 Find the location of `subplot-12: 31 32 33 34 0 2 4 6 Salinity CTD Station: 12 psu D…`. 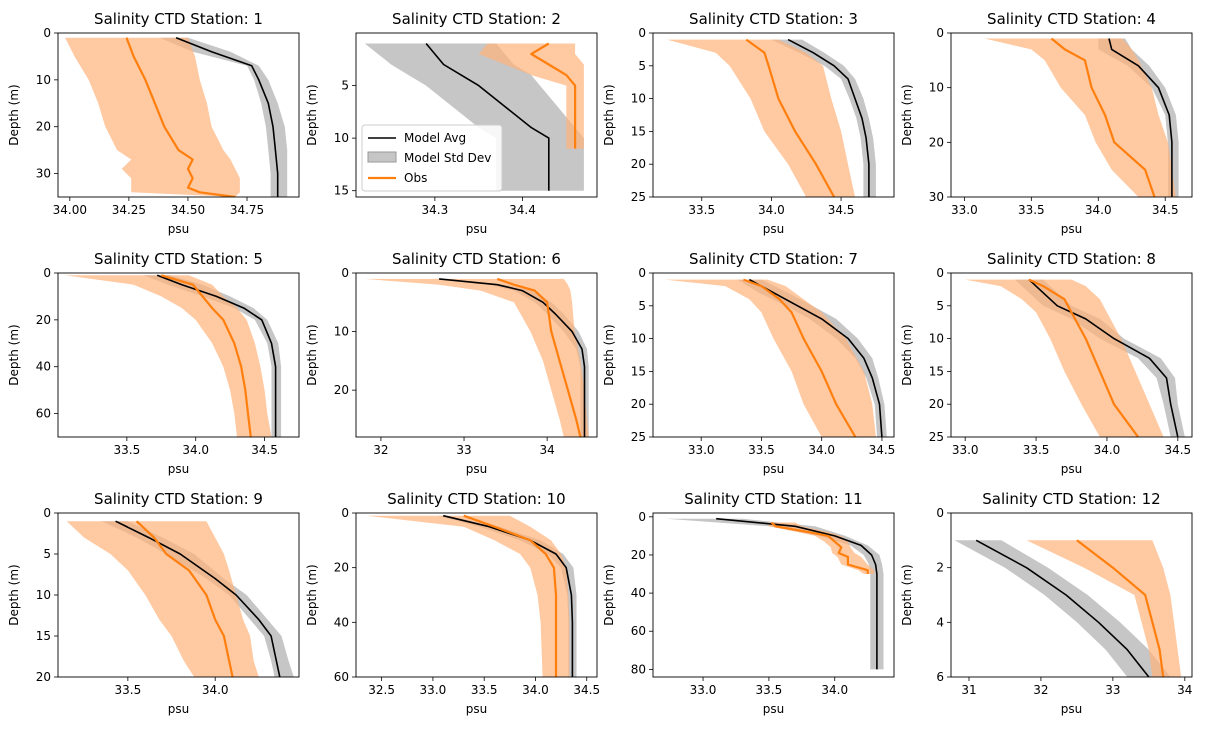

subplot-12: 31 32 33 34 0 2 4 6 Salinity CTD Station: 12 psu D… is located at coordinates (1046, 603).